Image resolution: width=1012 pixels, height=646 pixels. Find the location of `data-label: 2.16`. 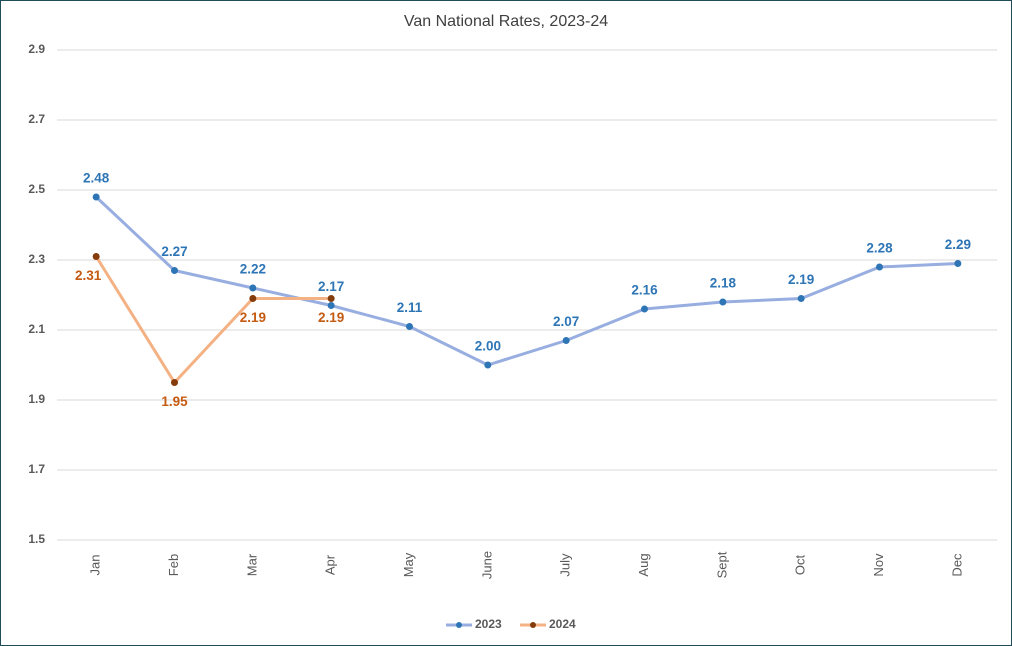

data-label: 2.16 is located at coordinates (644, 290).